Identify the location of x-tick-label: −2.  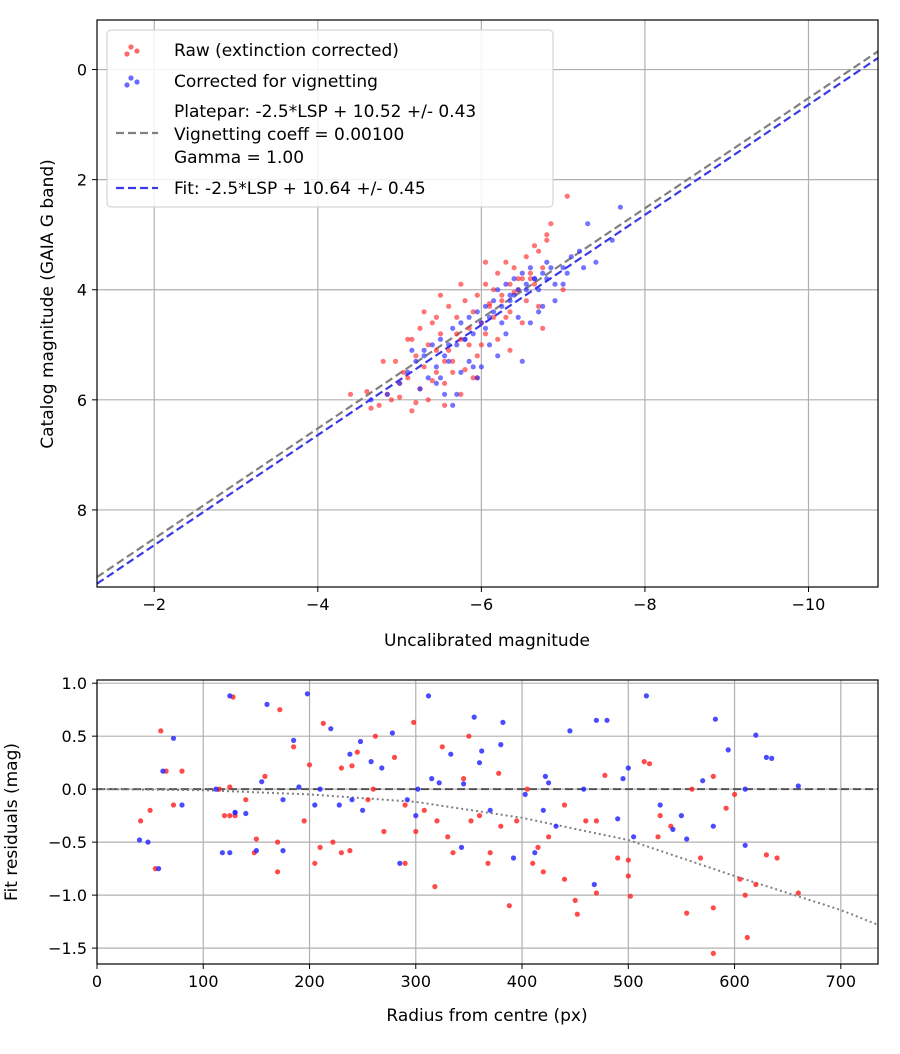
(154, 604).